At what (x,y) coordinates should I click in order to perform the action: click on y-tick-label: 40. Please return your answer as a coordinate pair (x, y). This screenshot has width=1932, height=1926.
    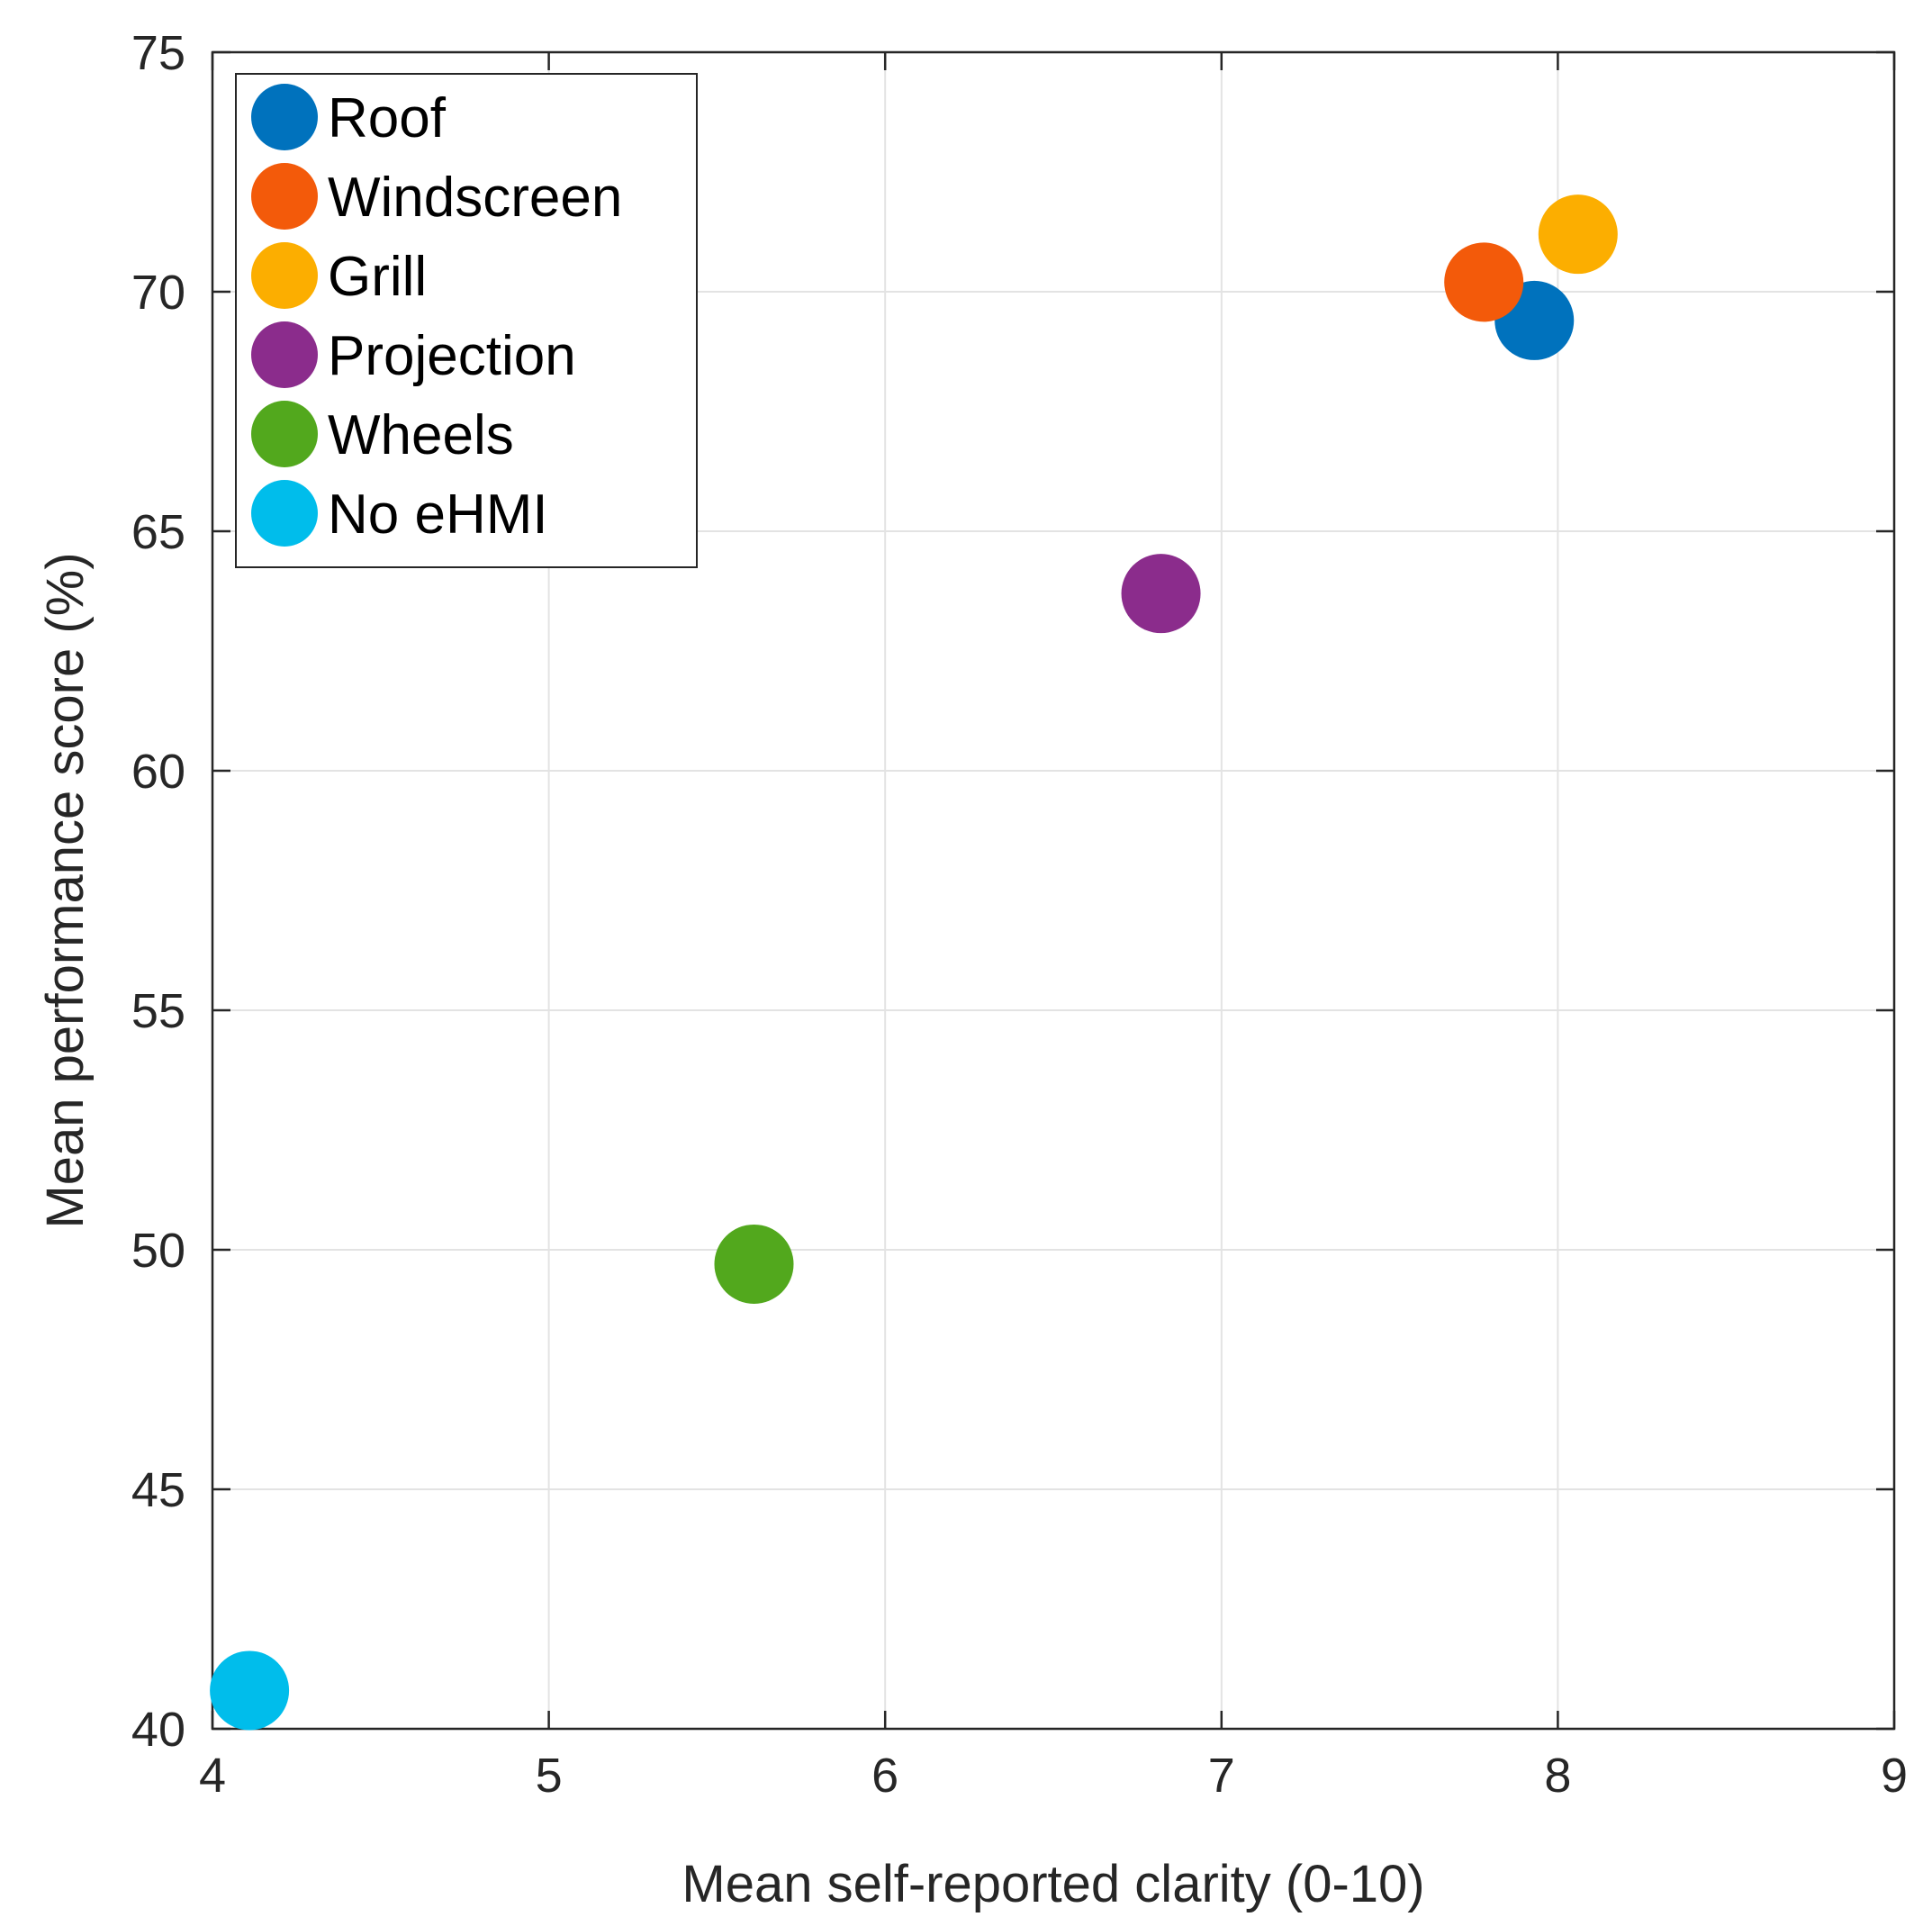
    Looking at the image, I should click on (158, 1730).